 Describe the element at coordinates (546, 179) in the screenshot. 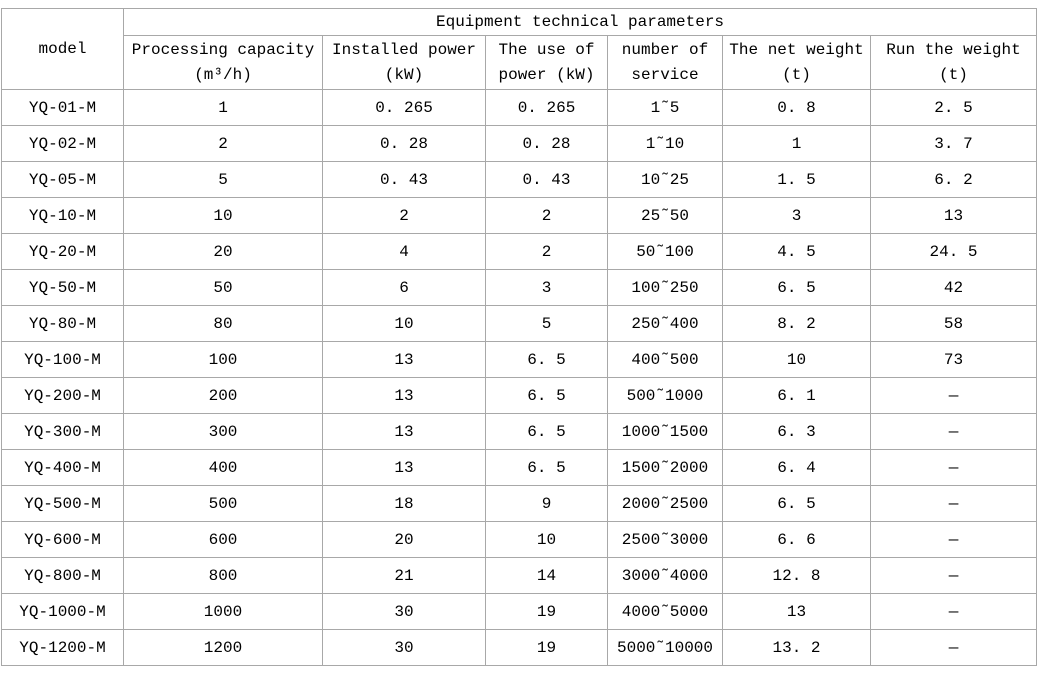

I see `cell-use_of_power: 0. 43` at that location.